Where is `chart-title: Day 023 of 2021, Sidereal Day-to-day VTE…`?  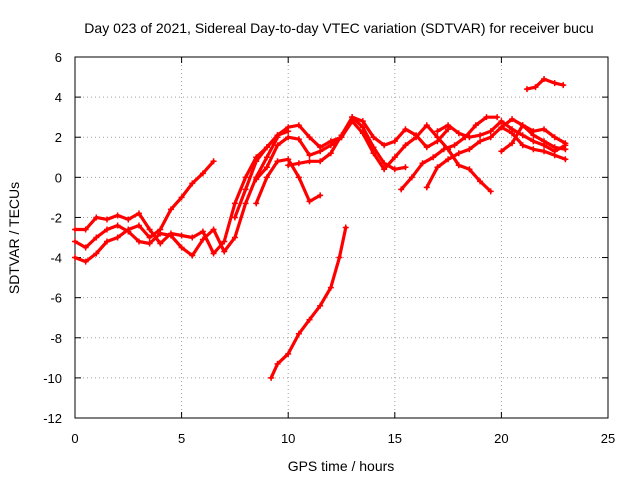
chart-title: Day 023 of 2021, Sidereal Day-to-day VTE… is located at coordinates (338, 28).